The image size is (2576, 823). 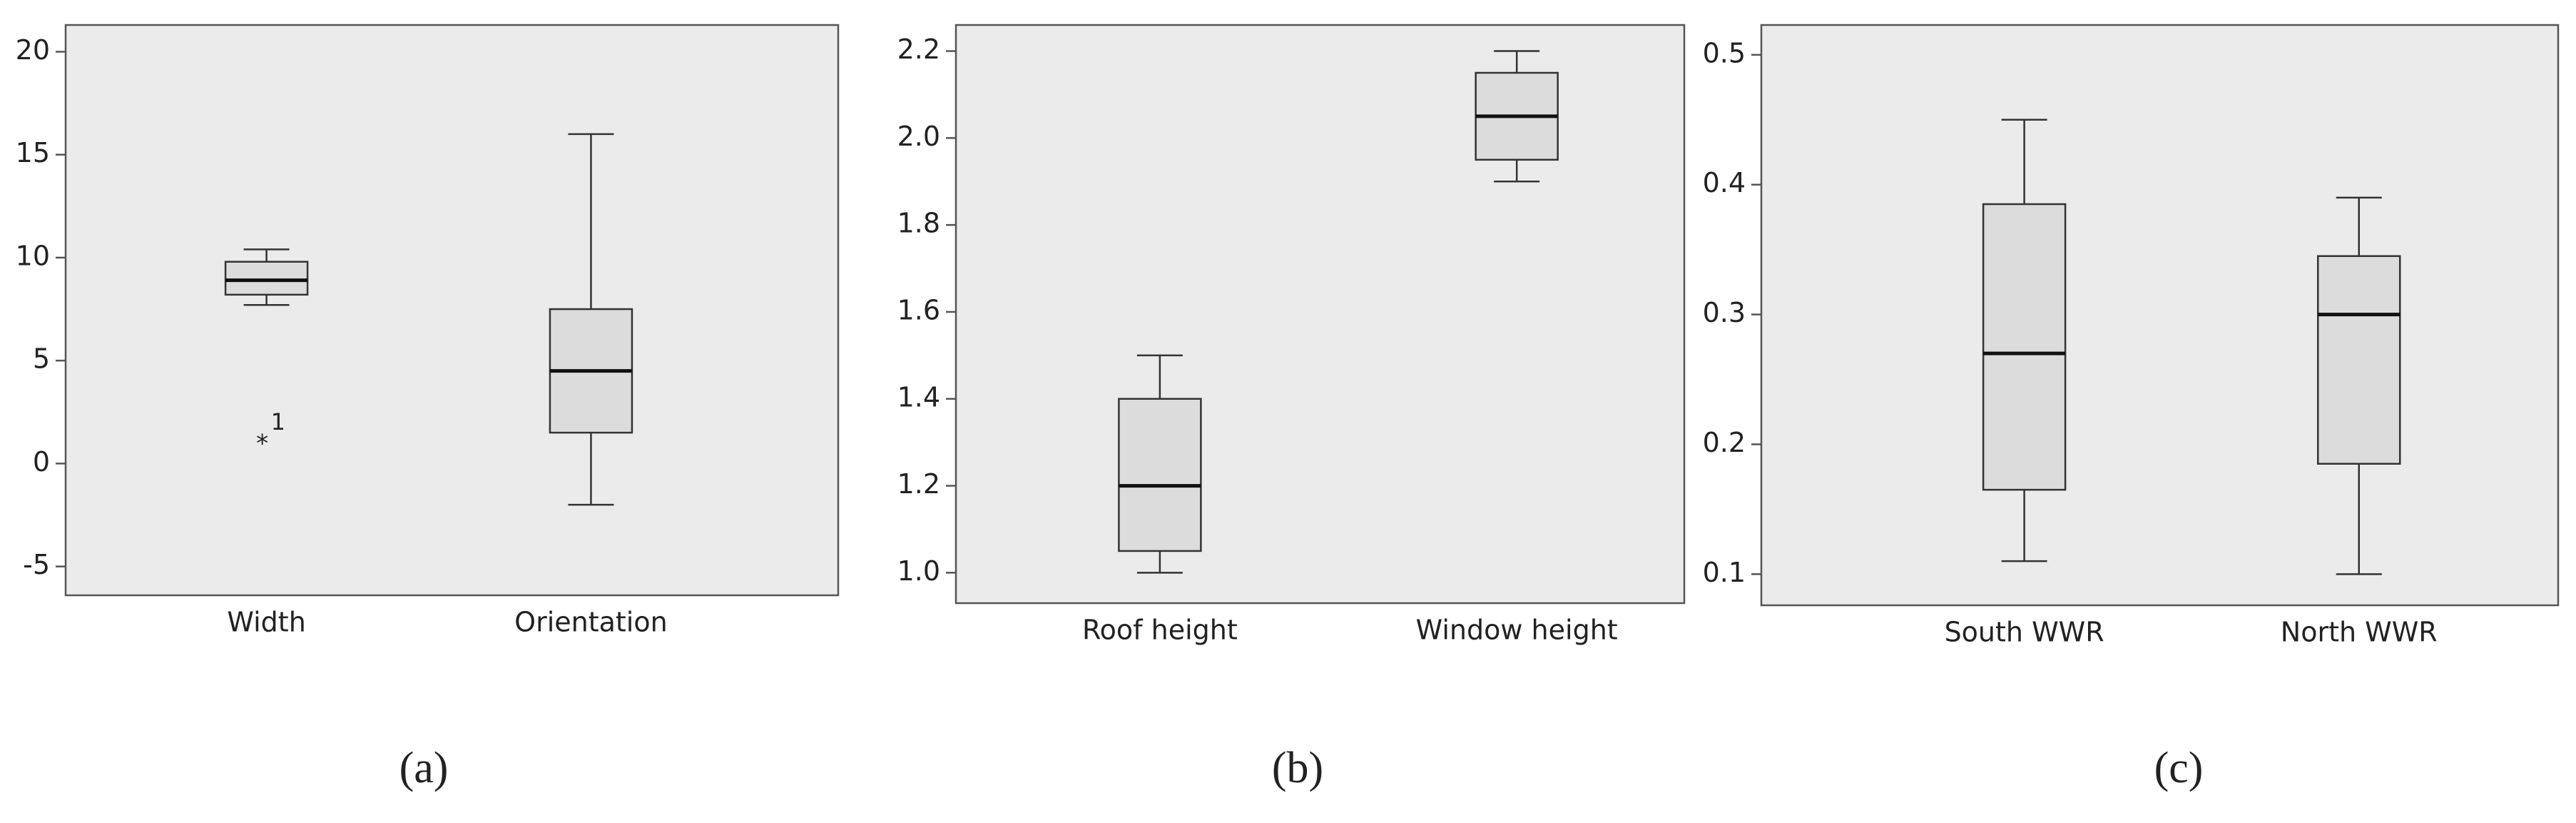 I want to click on x-tick-label: South WWR, so click(x=2024, y=632).